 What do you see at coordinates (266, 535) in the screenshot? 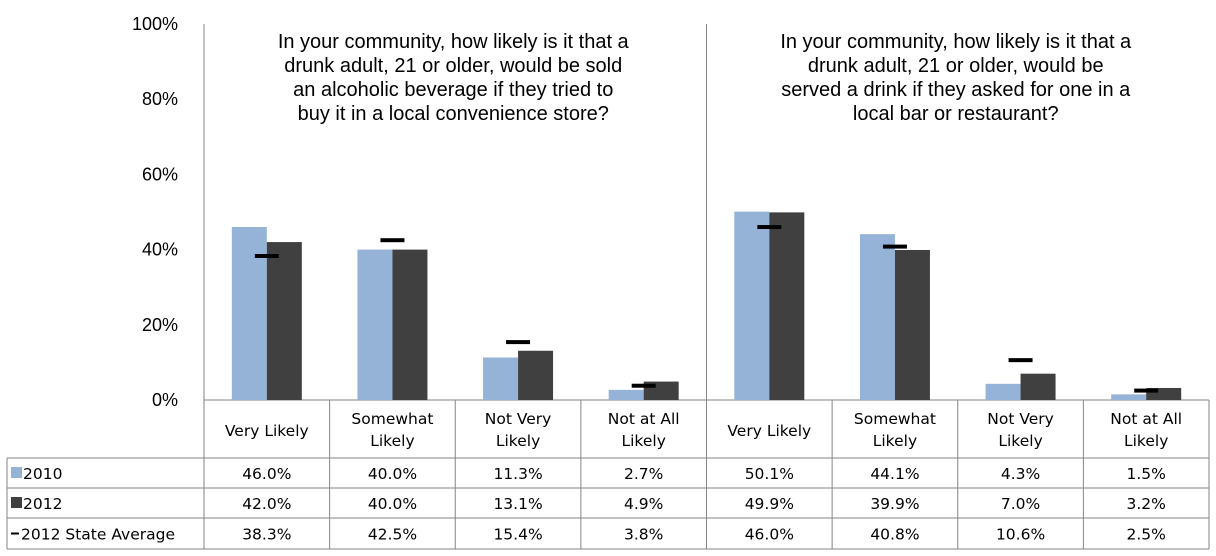
I see `table-cell-value: 38.3%` at bounding box center [266, 535].